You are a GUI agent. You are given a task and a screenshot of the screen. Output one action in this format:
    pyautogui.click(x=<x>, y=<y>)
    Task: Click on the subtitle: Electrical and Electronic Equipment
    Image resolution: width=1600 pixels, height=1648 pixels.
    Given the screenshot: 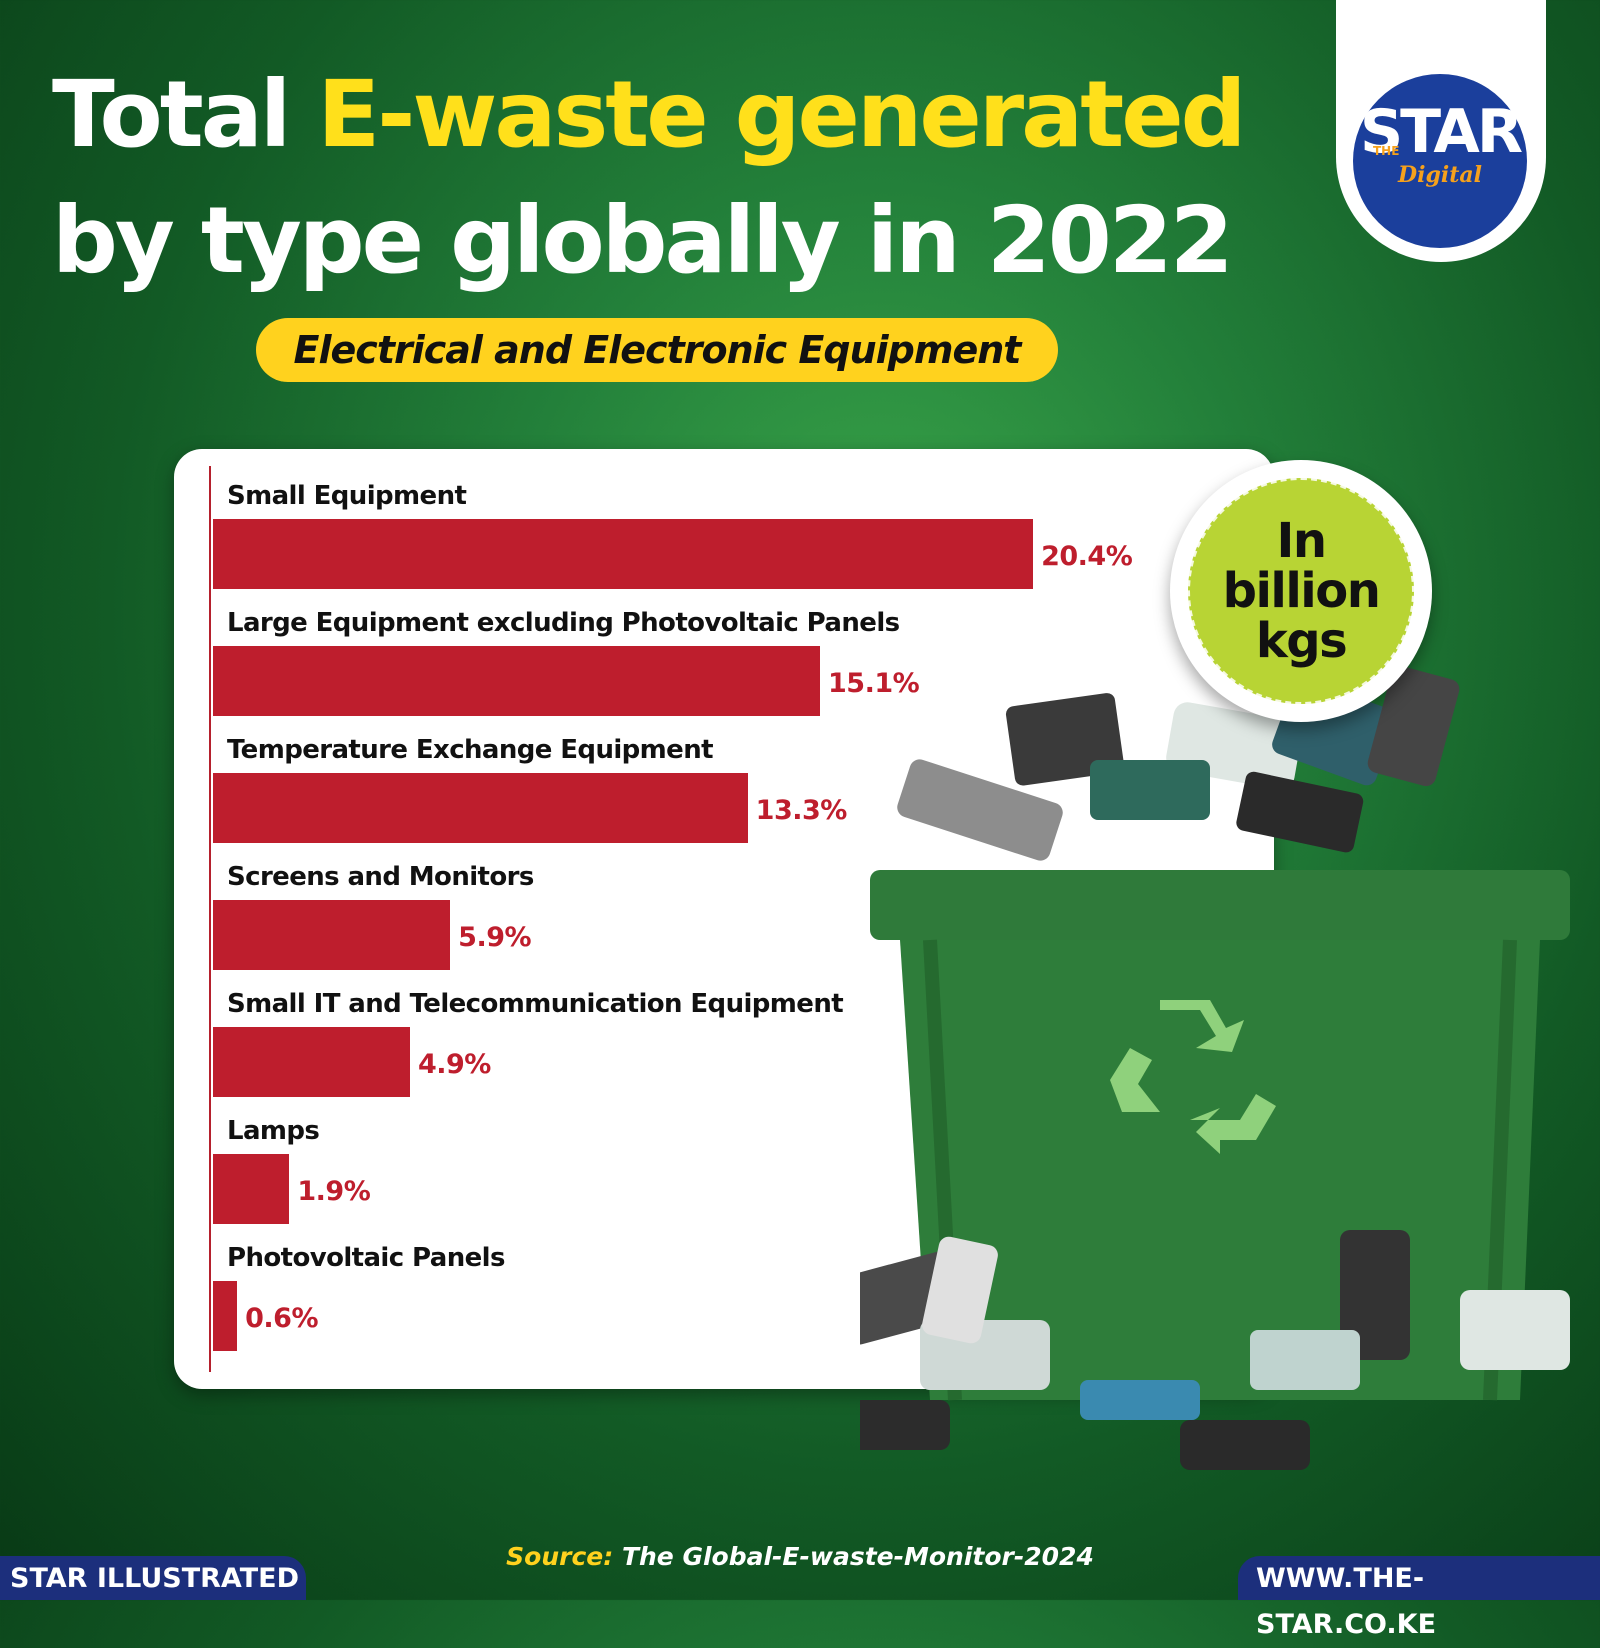 What is the action you would take?
    pyautogui.click(x=657, y=350)
    